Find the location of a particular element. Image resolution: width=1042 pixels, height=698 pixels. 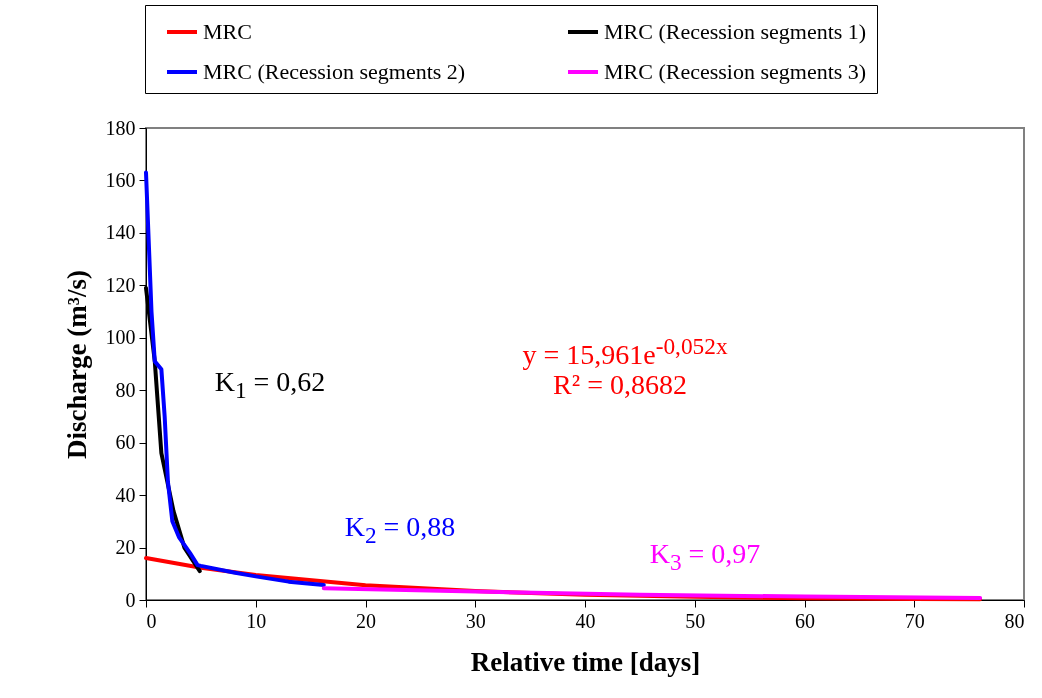

x-tick-label: 50 is located at coordinates (695, 620).